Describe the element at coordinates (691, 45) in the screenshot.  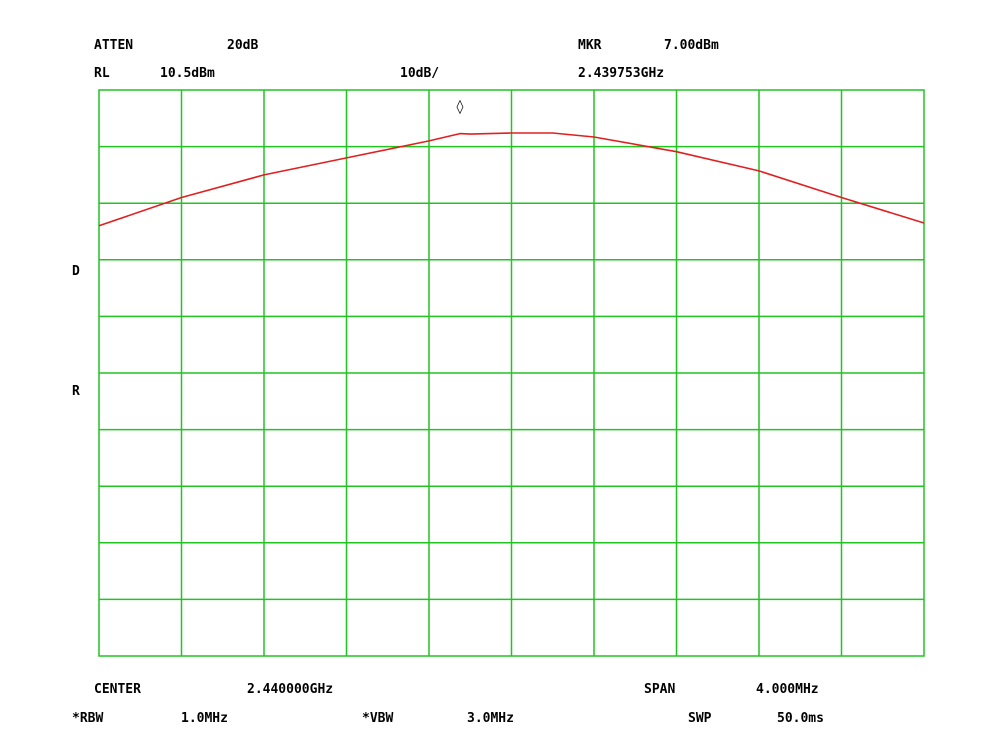
I see `marker-value: 7.00dBm` at that location.